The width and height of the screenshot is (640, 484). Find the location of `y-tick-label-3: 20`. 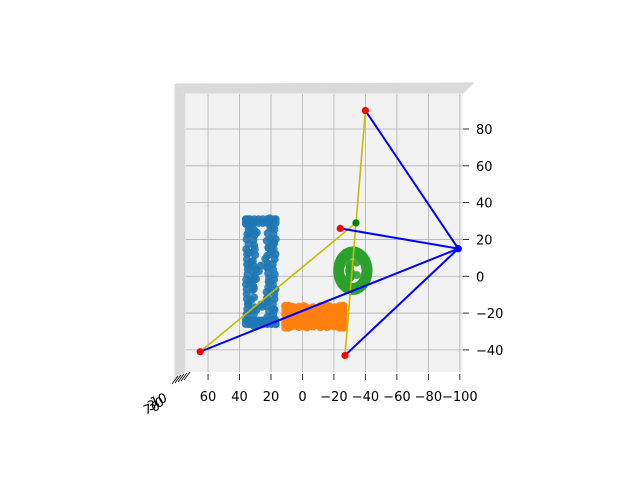

y-tick-label-3: 20 is located at coordinates (484, 240).